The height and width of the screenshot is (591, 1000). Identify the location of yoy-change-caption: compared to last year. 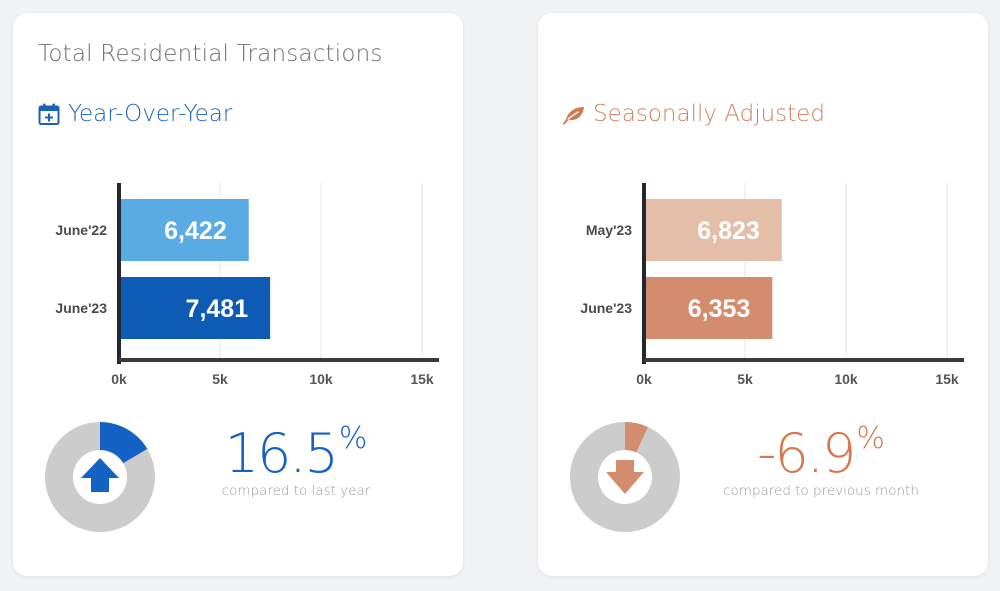
(296, 491).